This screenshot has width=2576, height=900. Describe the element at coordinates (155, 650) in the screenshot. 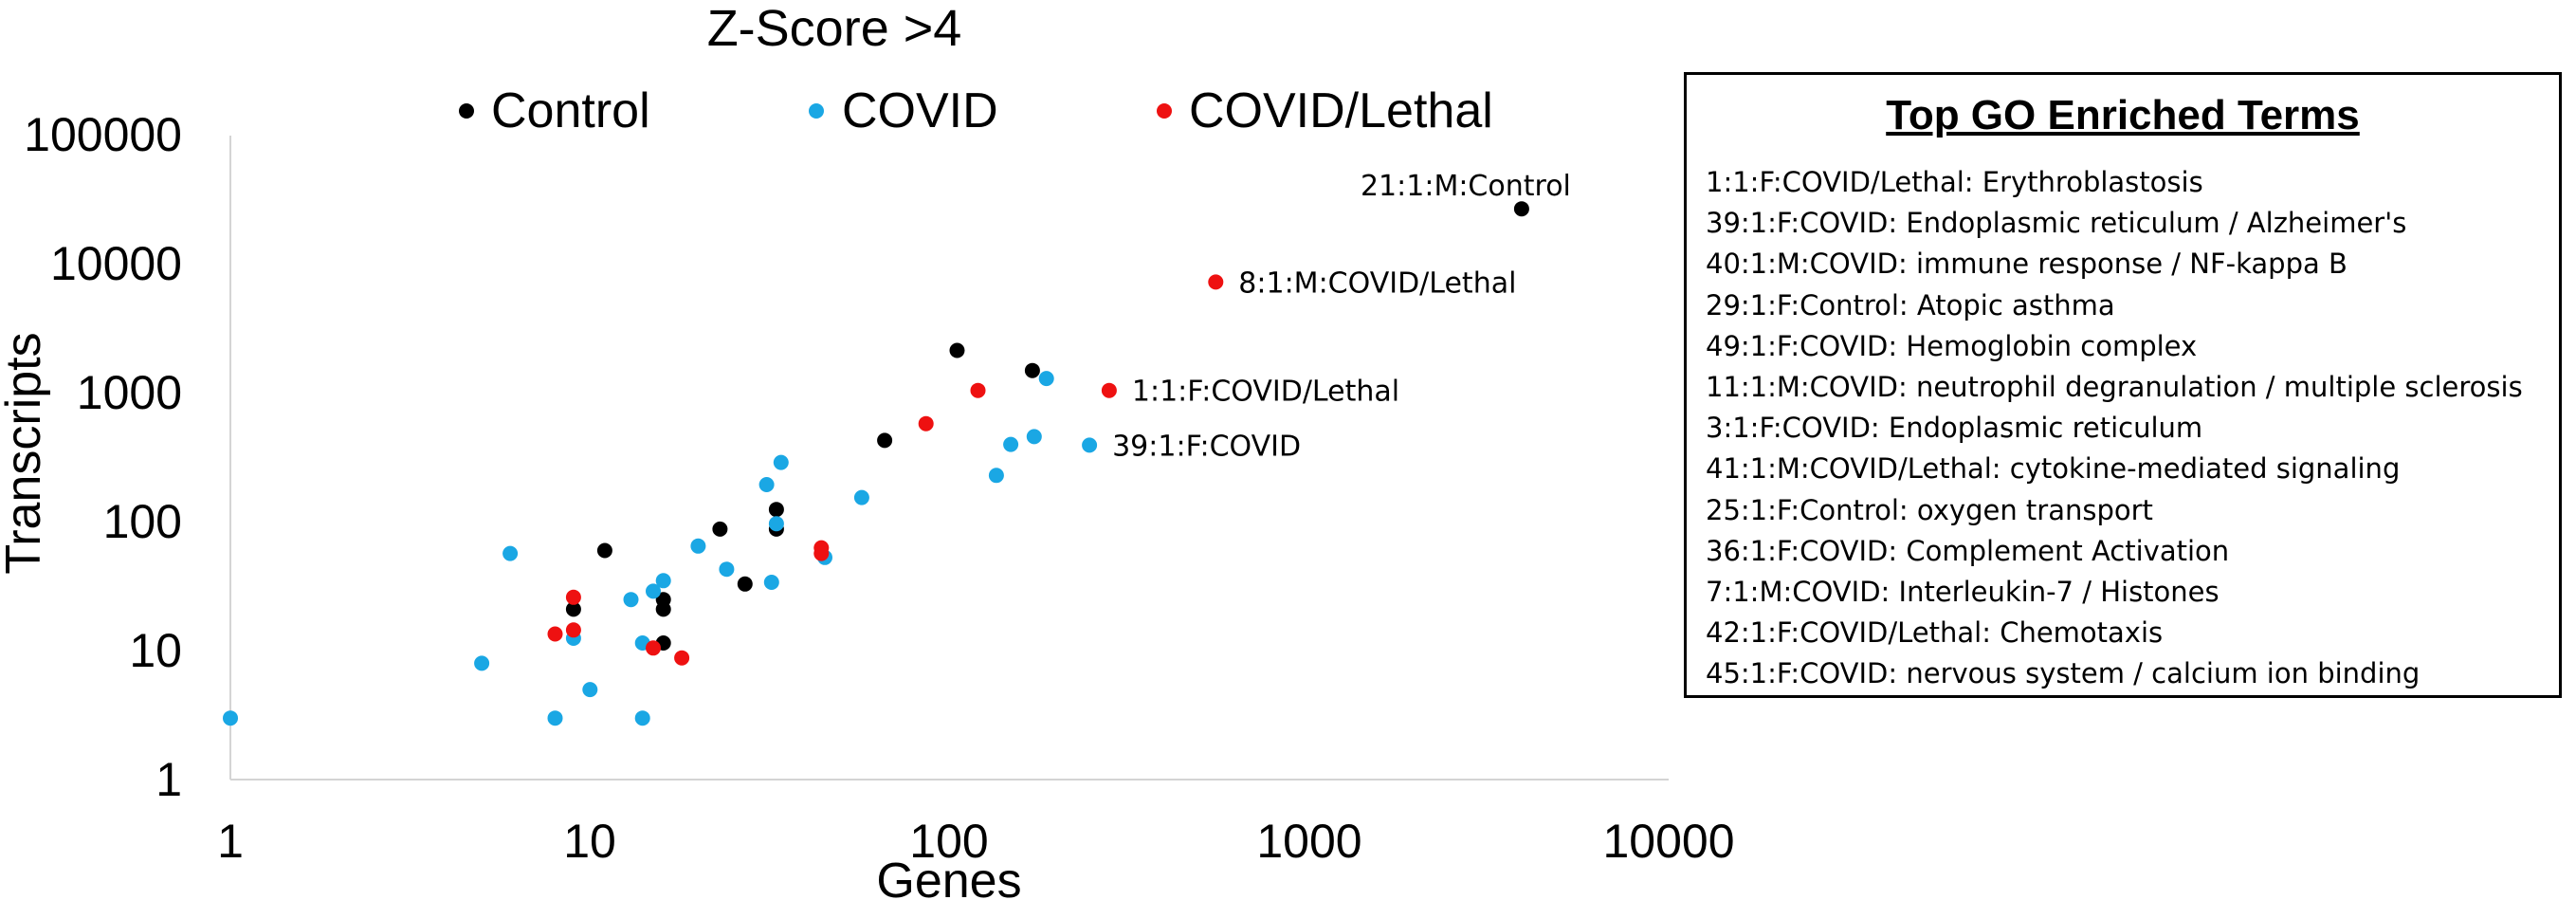

I see `y-tick-label: 10` at that location.